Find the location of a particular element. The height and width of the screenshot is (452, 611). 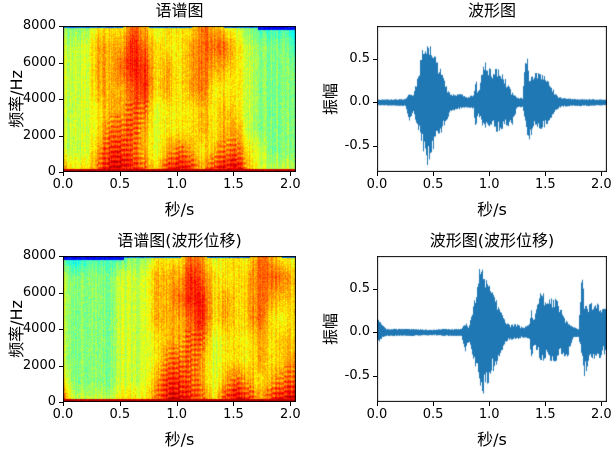

plot-title: 语谱图(波形位移) is located at coordinates (179, 240).